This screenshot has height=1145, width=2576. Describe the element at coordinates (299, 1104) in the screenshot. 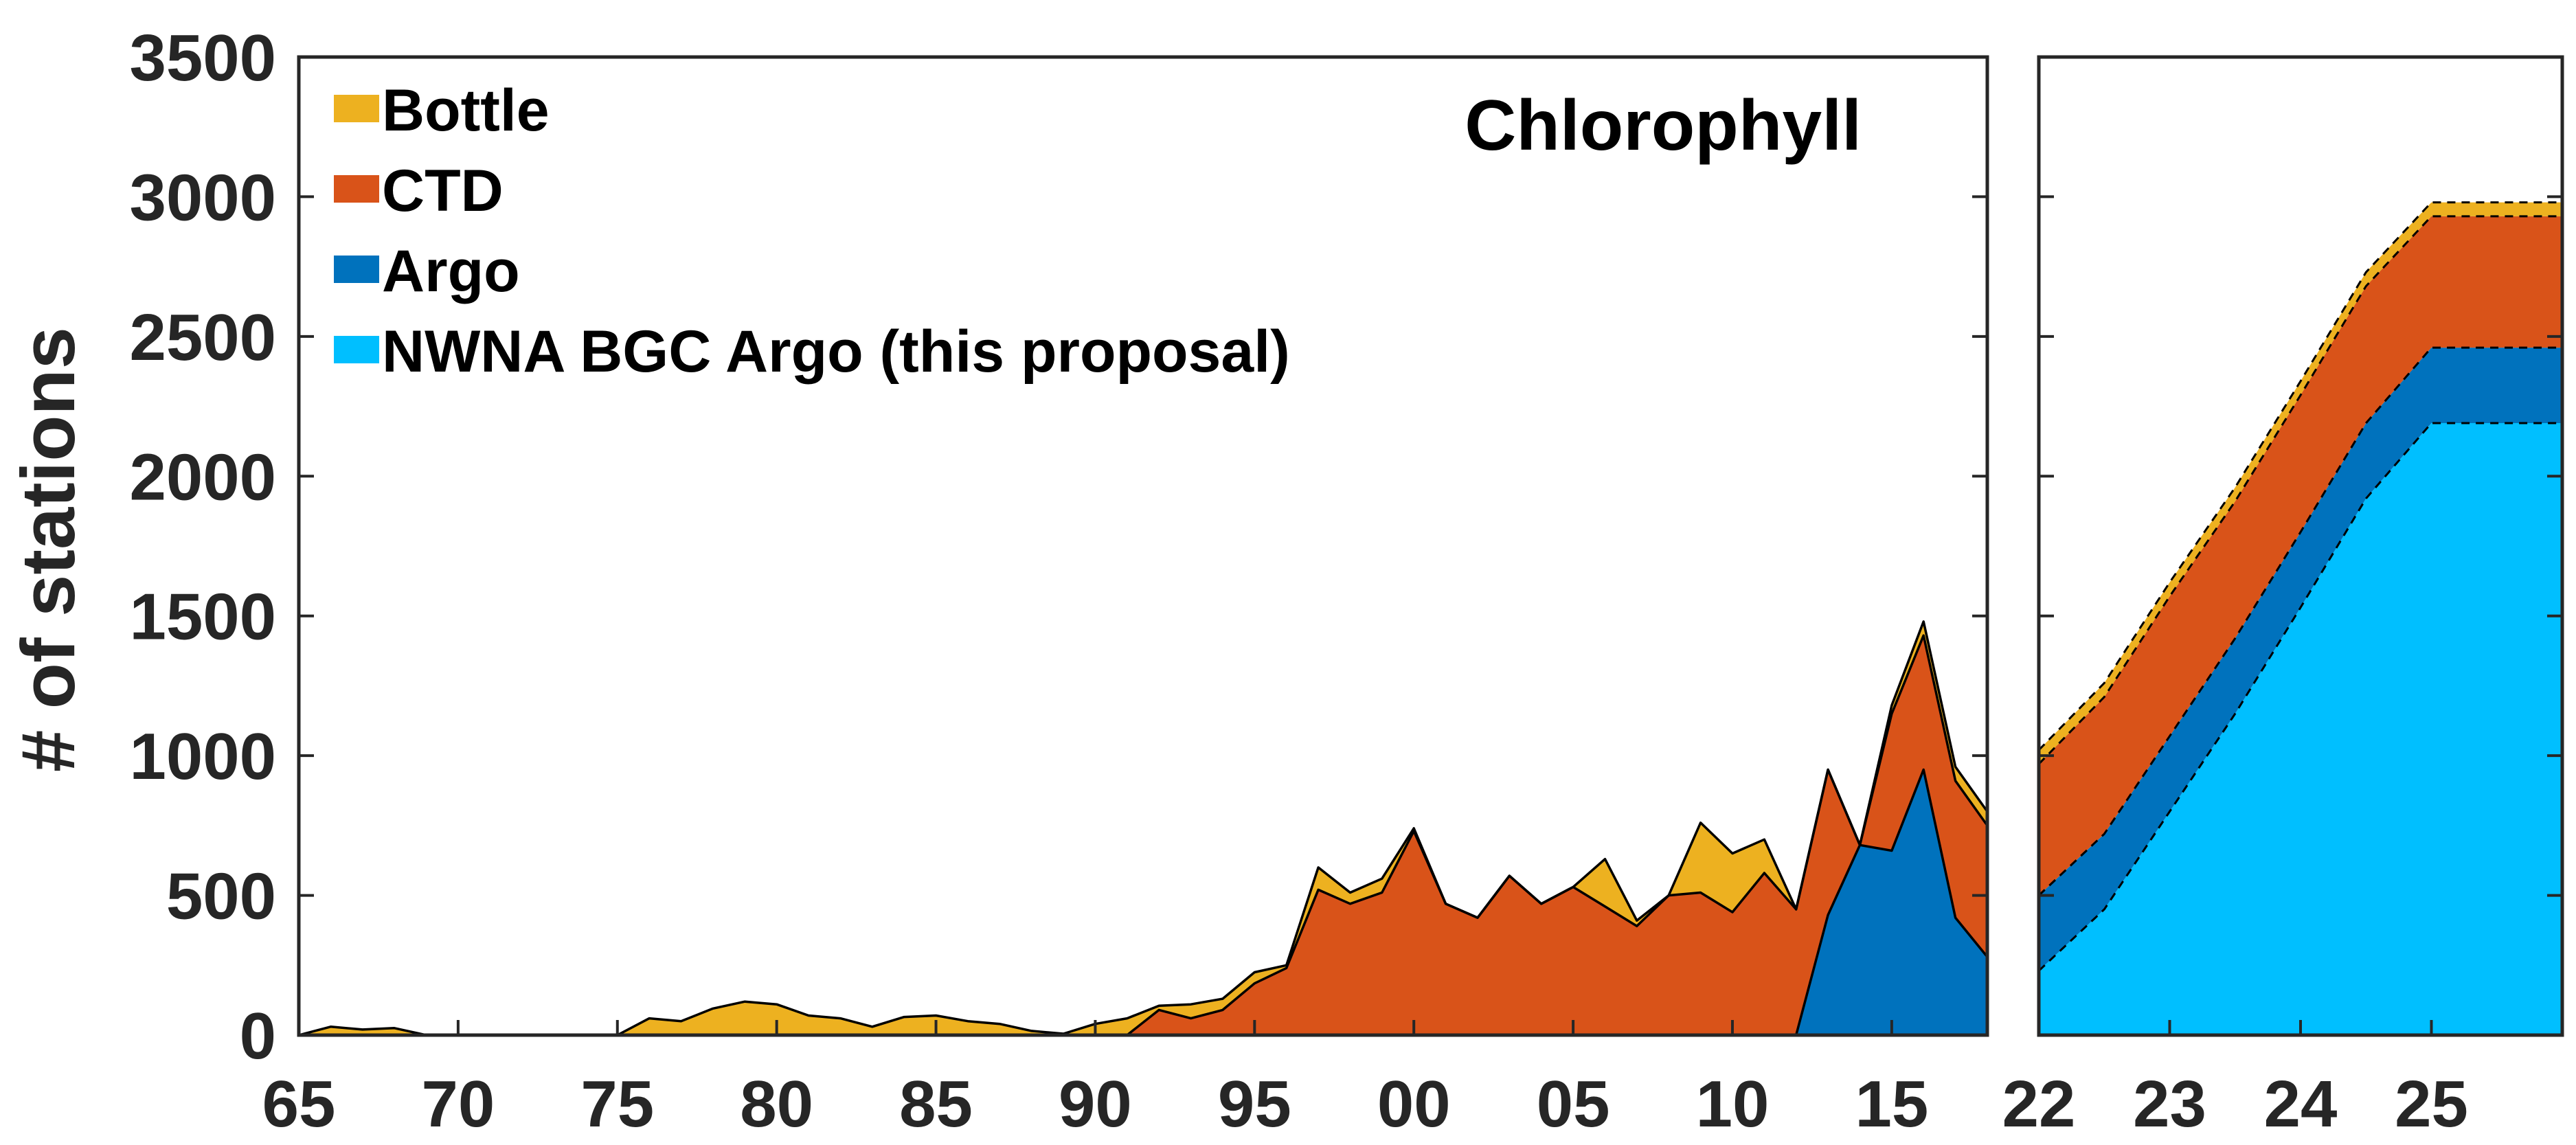

I see `x-tick-label-hist-65: 65` at that location.